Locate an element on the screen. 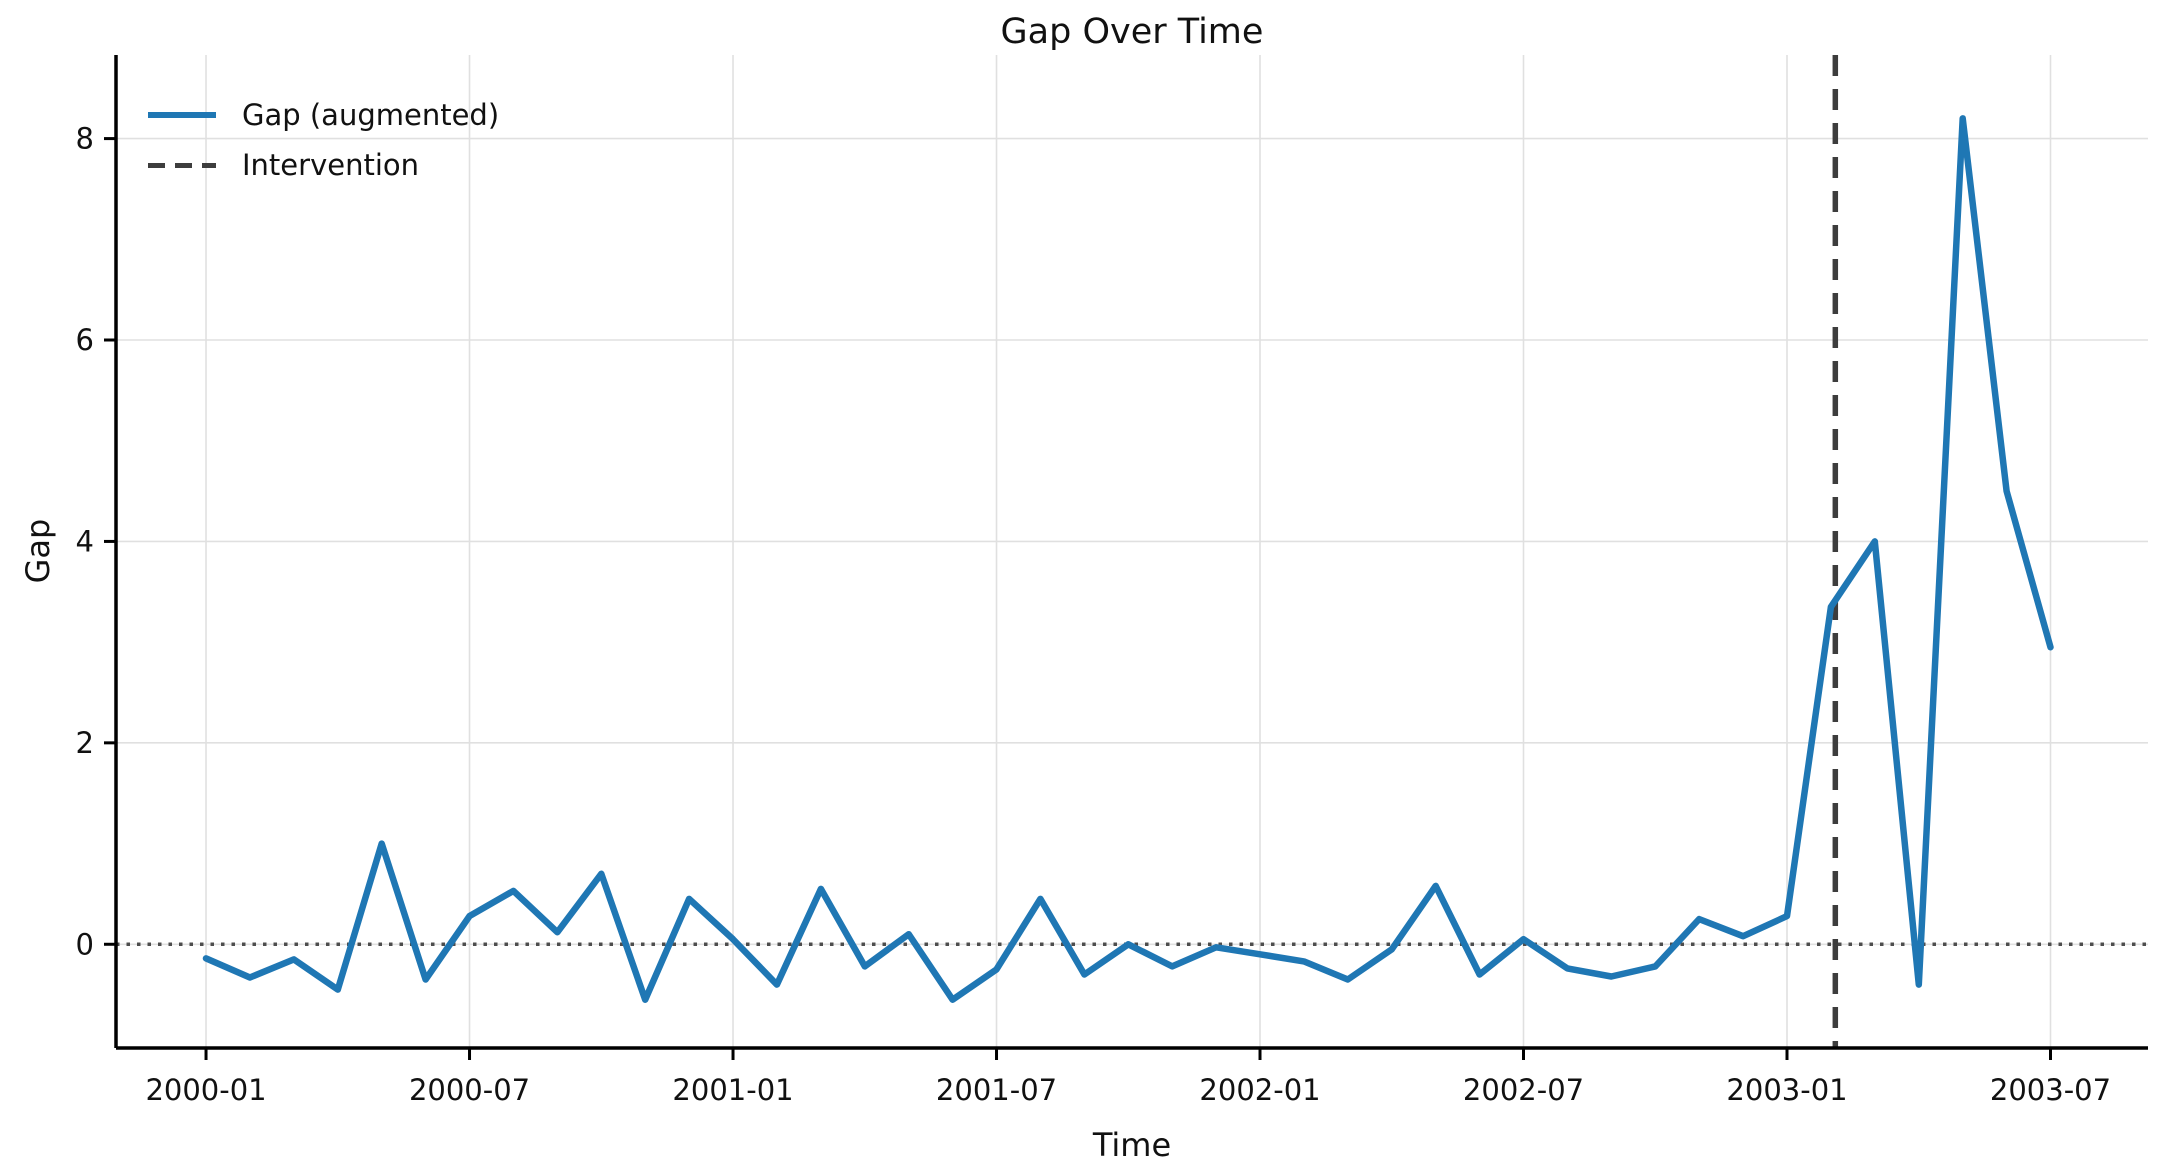  y-tick-label-4: 4 is located at coordinates (85, 541).